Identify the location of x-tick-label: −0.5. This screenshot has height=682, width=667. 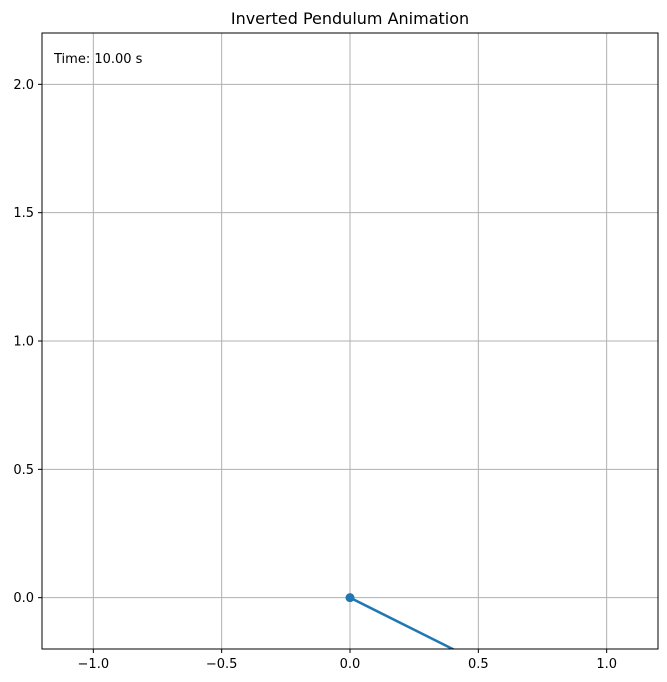
(222, 664).